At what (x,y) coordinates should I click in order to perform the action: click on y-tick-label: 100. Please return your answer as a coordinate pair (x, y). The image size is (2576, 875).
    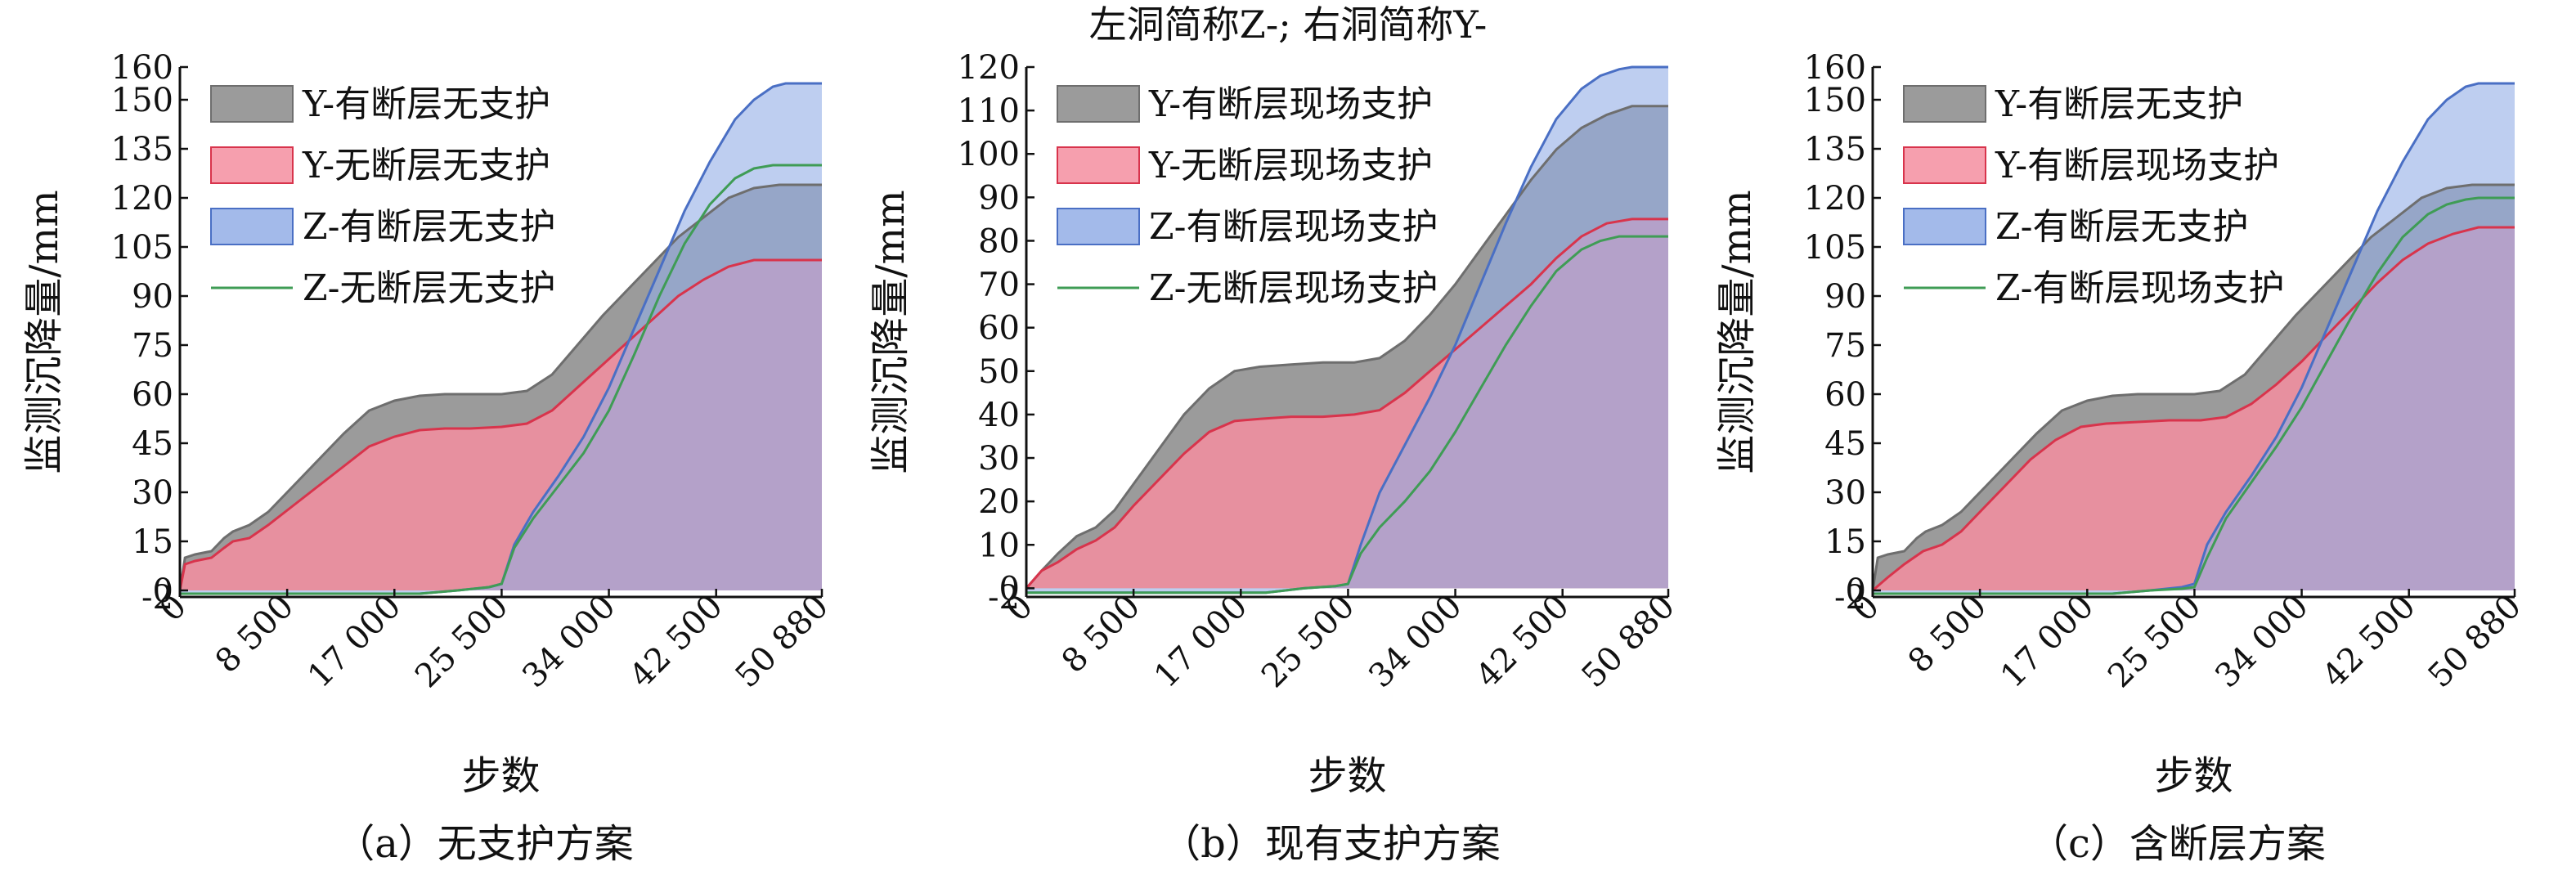
    Looking at the image, I should click on (989, 154).